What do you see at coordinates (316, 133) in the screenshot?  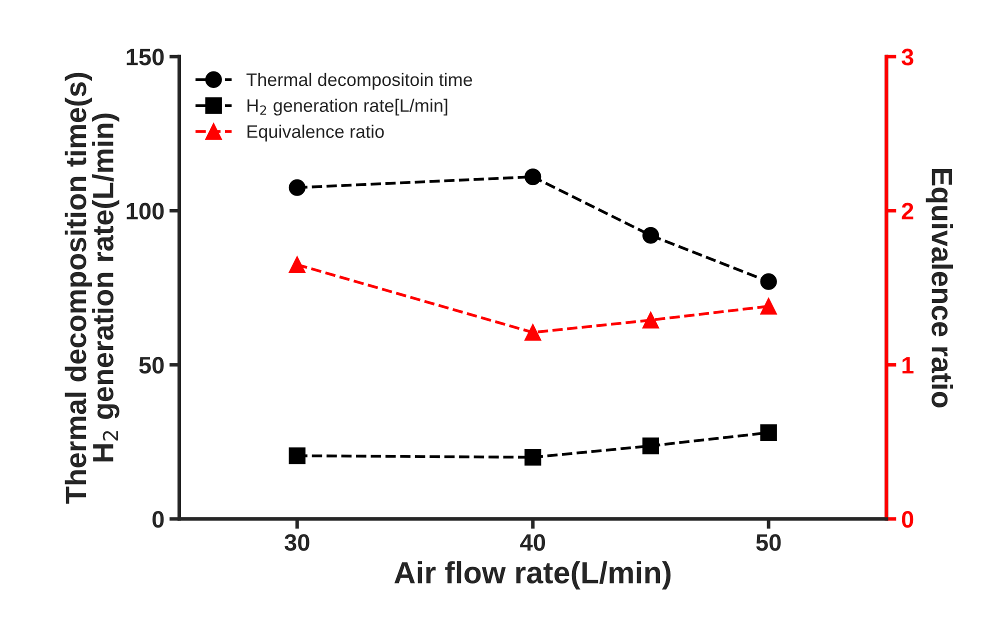 I see `legend-label: Equivalence ratio` at bounding box center [316, 133].